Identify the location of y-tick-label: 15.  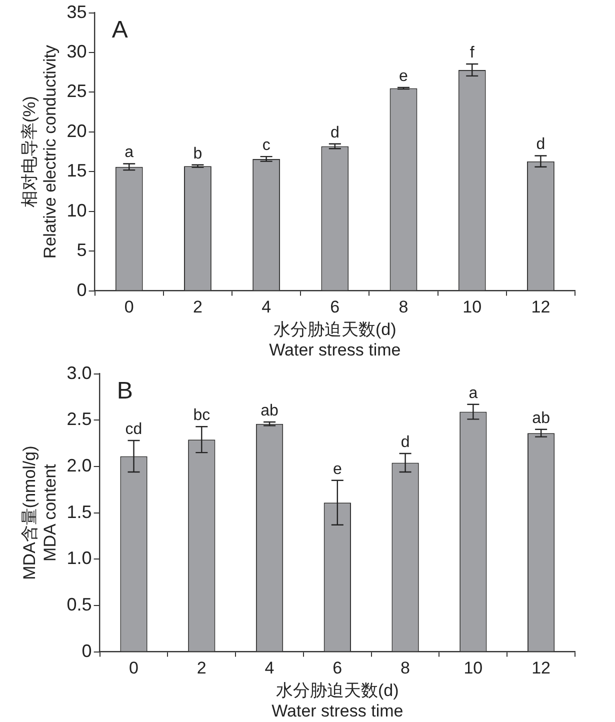
(76, 170).